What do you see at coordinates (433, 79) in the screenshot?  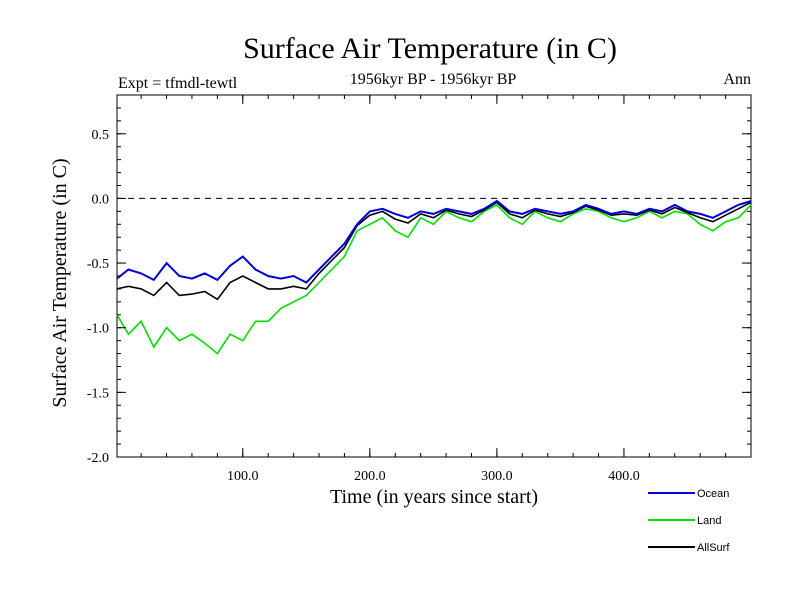 I see `chart-subtitle: 1956kyr BP - 1956kyr BP` at bounding box center [433, 79].